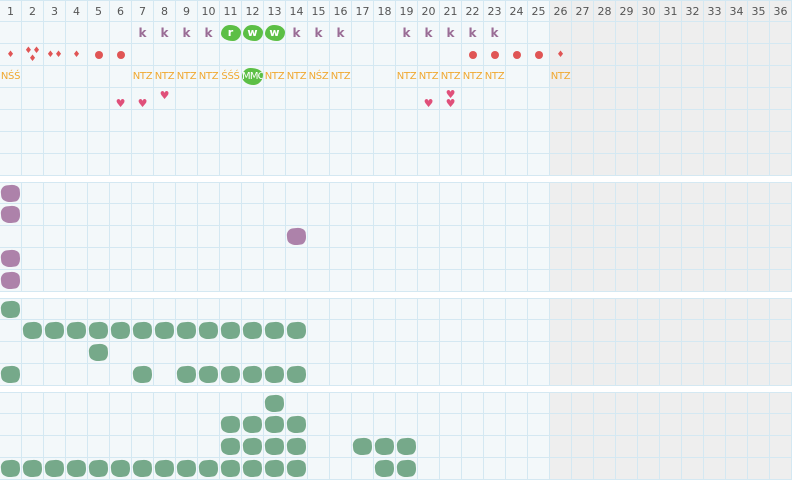 The height and width of the screenshot is (481, 792). Describe the element at coordinates (165, 77) in the screenshot. I see `grid-cell: NTZ` at that location.